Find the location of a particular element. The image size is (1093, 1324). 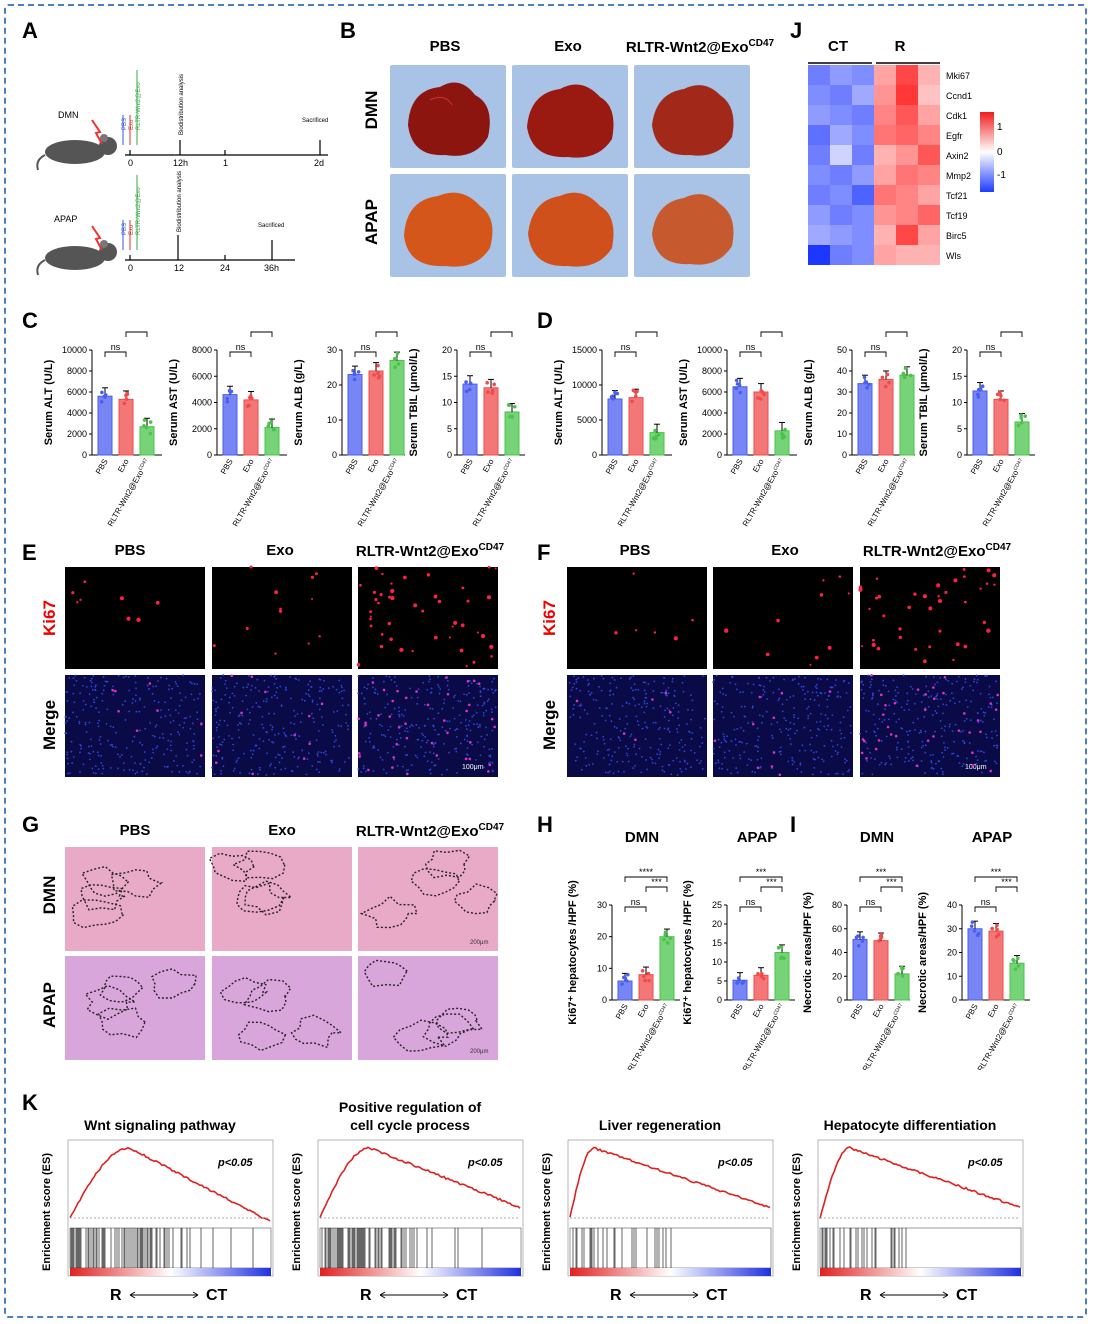

apap-tick-1: 12 is located at coordinates (179, 268).